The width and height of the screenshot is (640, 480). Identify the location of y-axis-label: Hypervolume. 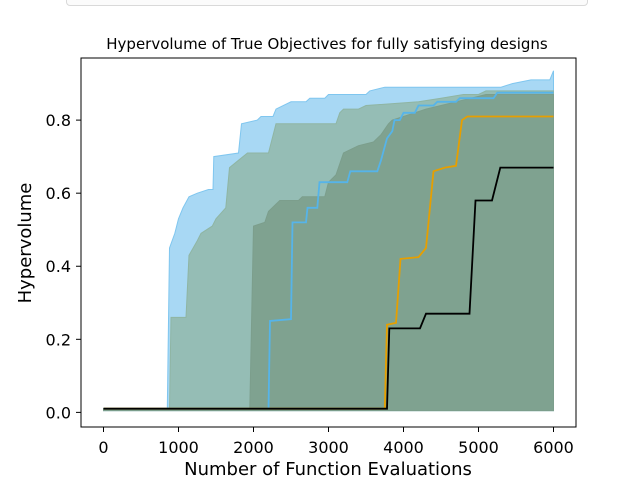
(25, 243).